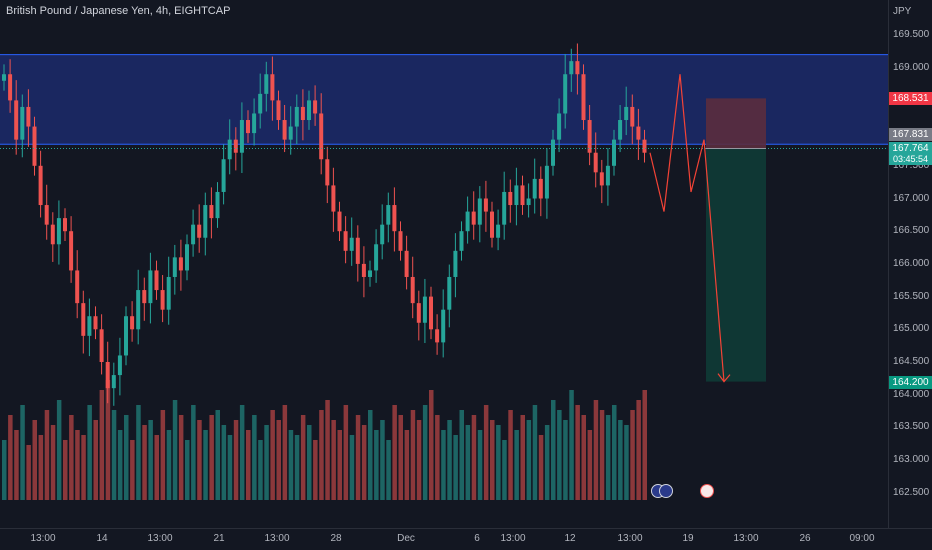  What do you see at coordinates (911, 329) in the screenshot?
I see `price-tick: 165.000` at bounding box center [911, 329].